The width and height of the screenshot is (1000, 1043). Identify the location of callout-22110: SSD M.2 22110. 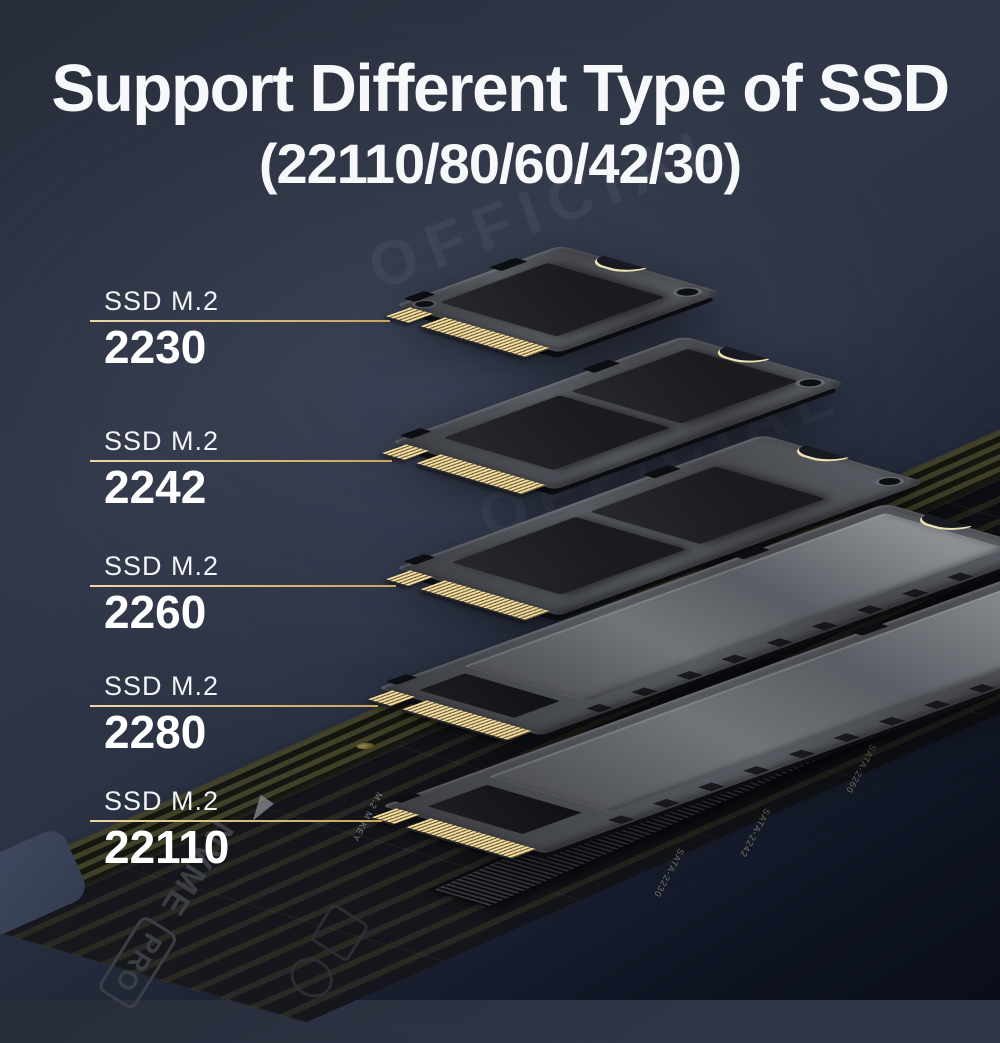
(250, 829).